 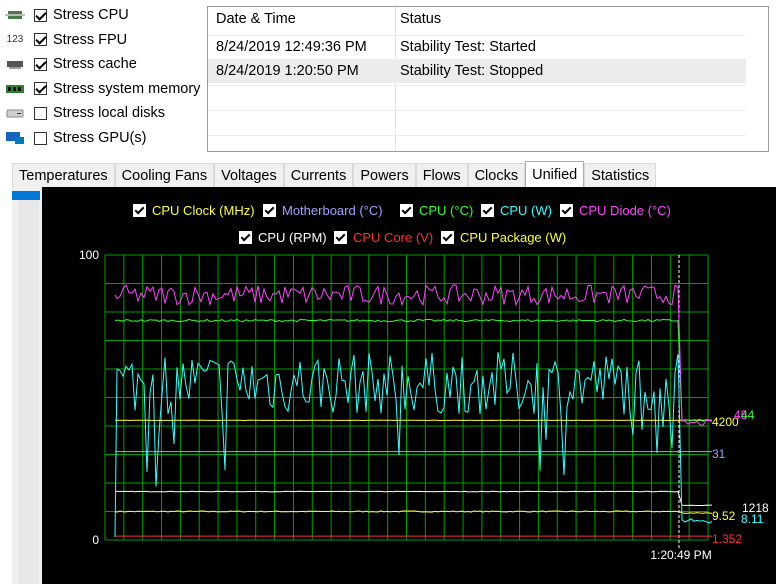 What do you see at coordinates (15, 64) in the screenshot?
I see `cache-chip-icon` at bounding box center [15, 64].